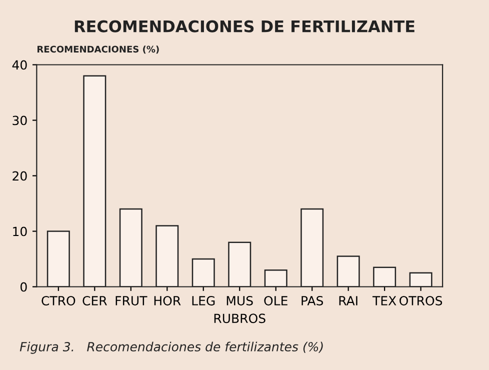 The image size is (489, 370). Describe the element at coordinates (132, 301) in the screenshot. I see `x-tick-label: FRUT` at that location.